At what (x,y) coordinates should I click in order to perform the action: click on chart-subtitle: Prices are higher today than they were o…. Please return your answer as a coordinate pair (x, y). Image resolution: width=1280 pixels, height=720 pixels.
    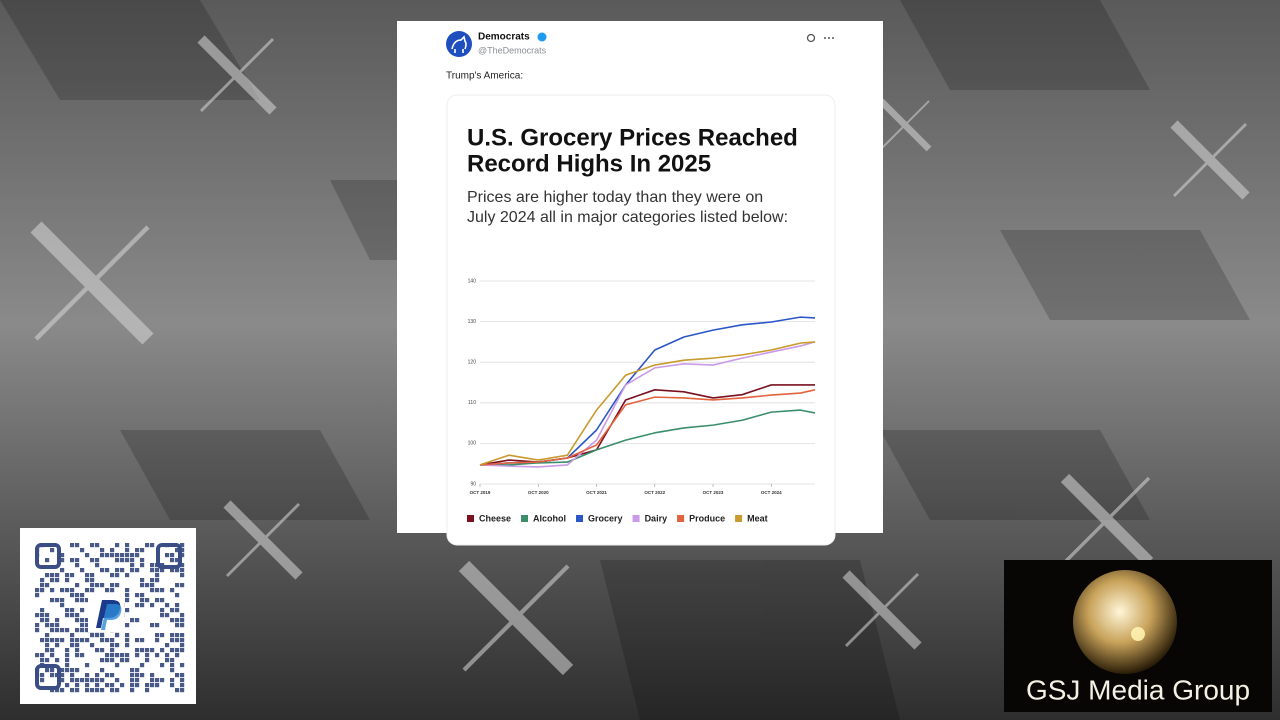
    Looking at the image, I should click on (615, 197).